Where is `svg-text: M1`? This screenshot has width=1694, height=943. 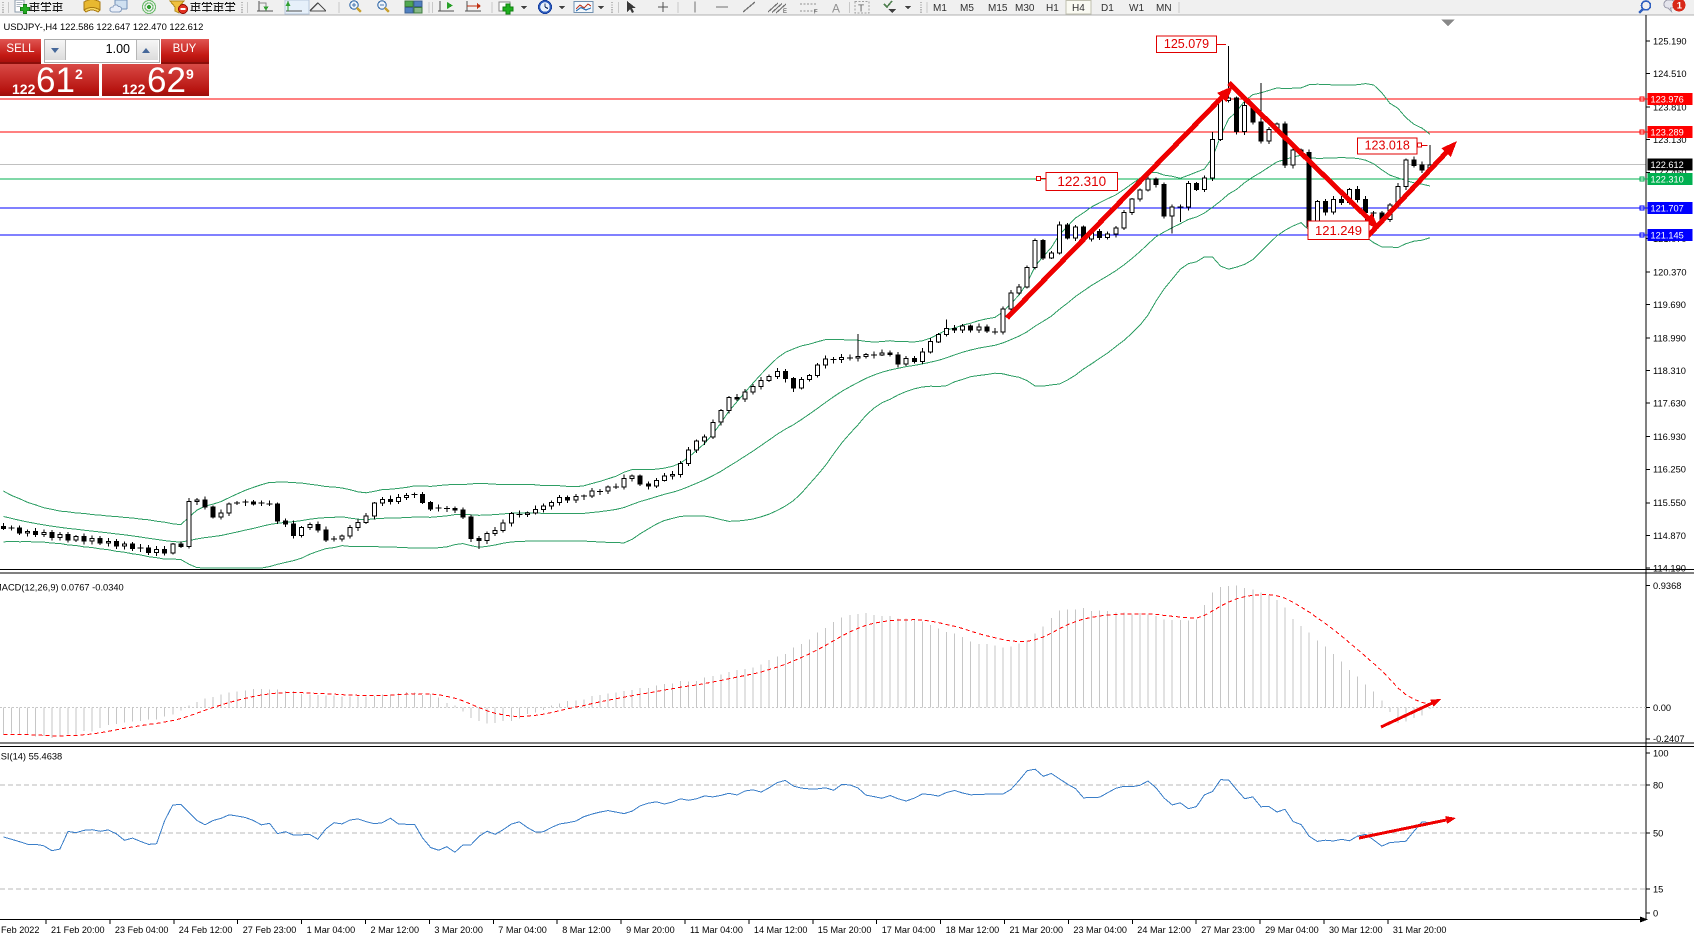 svg-text: M1 is located at coordinates (940, 8).